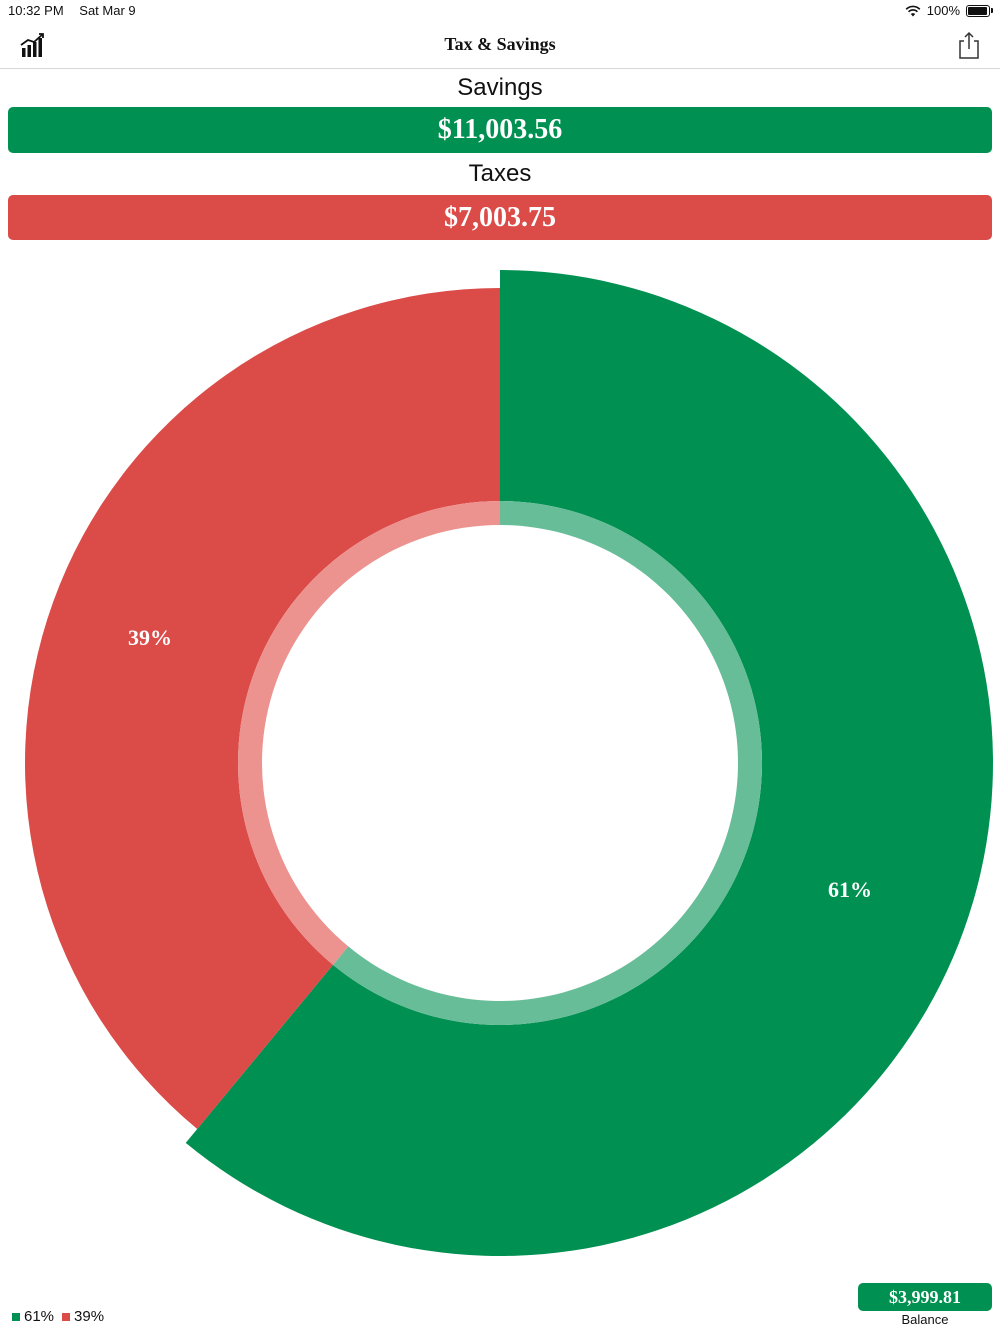  I want to click on battery-level, so click(977, 10).